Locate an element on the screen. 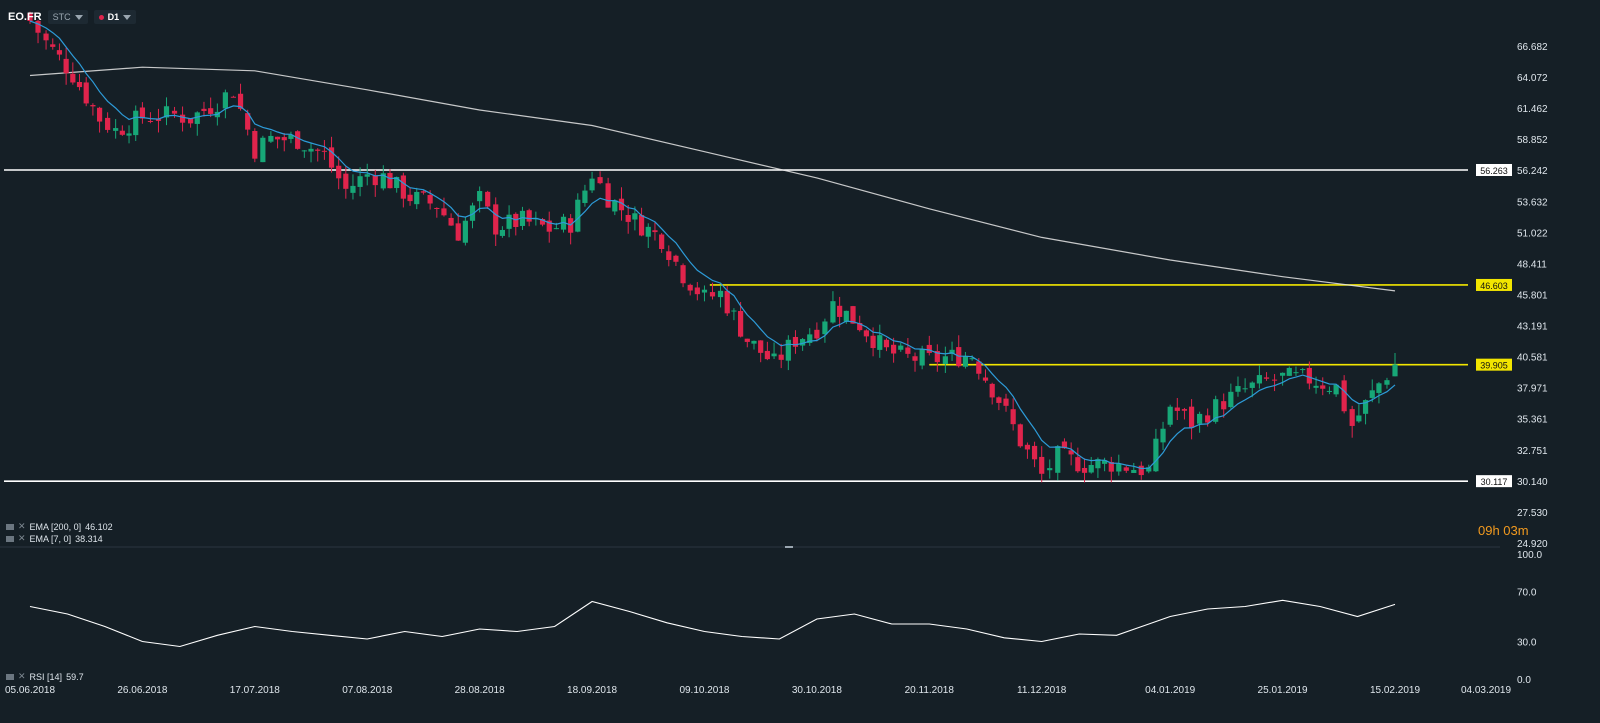  x-tick-label: 25.01.2019 is located at coordinates (1283, 690).